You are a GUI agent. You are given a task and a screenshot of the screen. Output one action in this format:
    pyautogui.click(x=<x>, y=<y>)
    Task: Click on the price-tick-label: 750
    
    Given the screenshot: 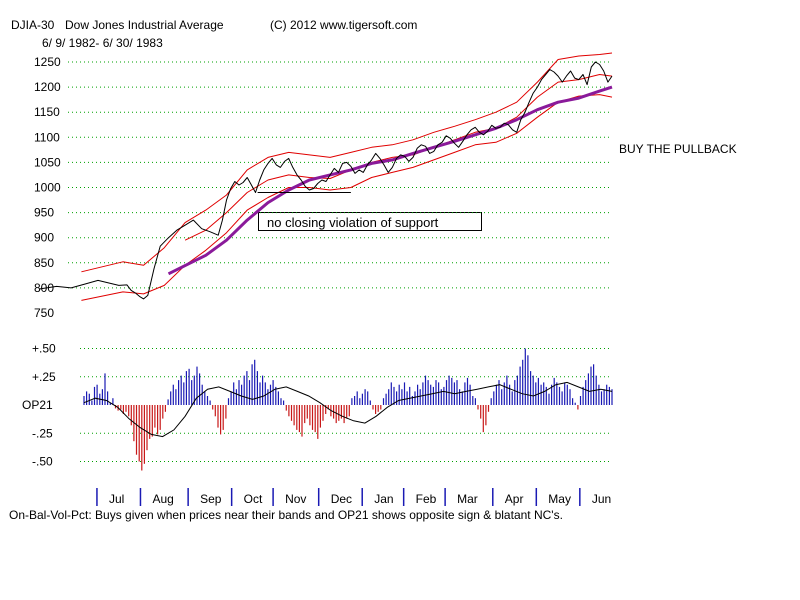 What is the action you would take?
    pyautogui.click(x=44, y=313)
    